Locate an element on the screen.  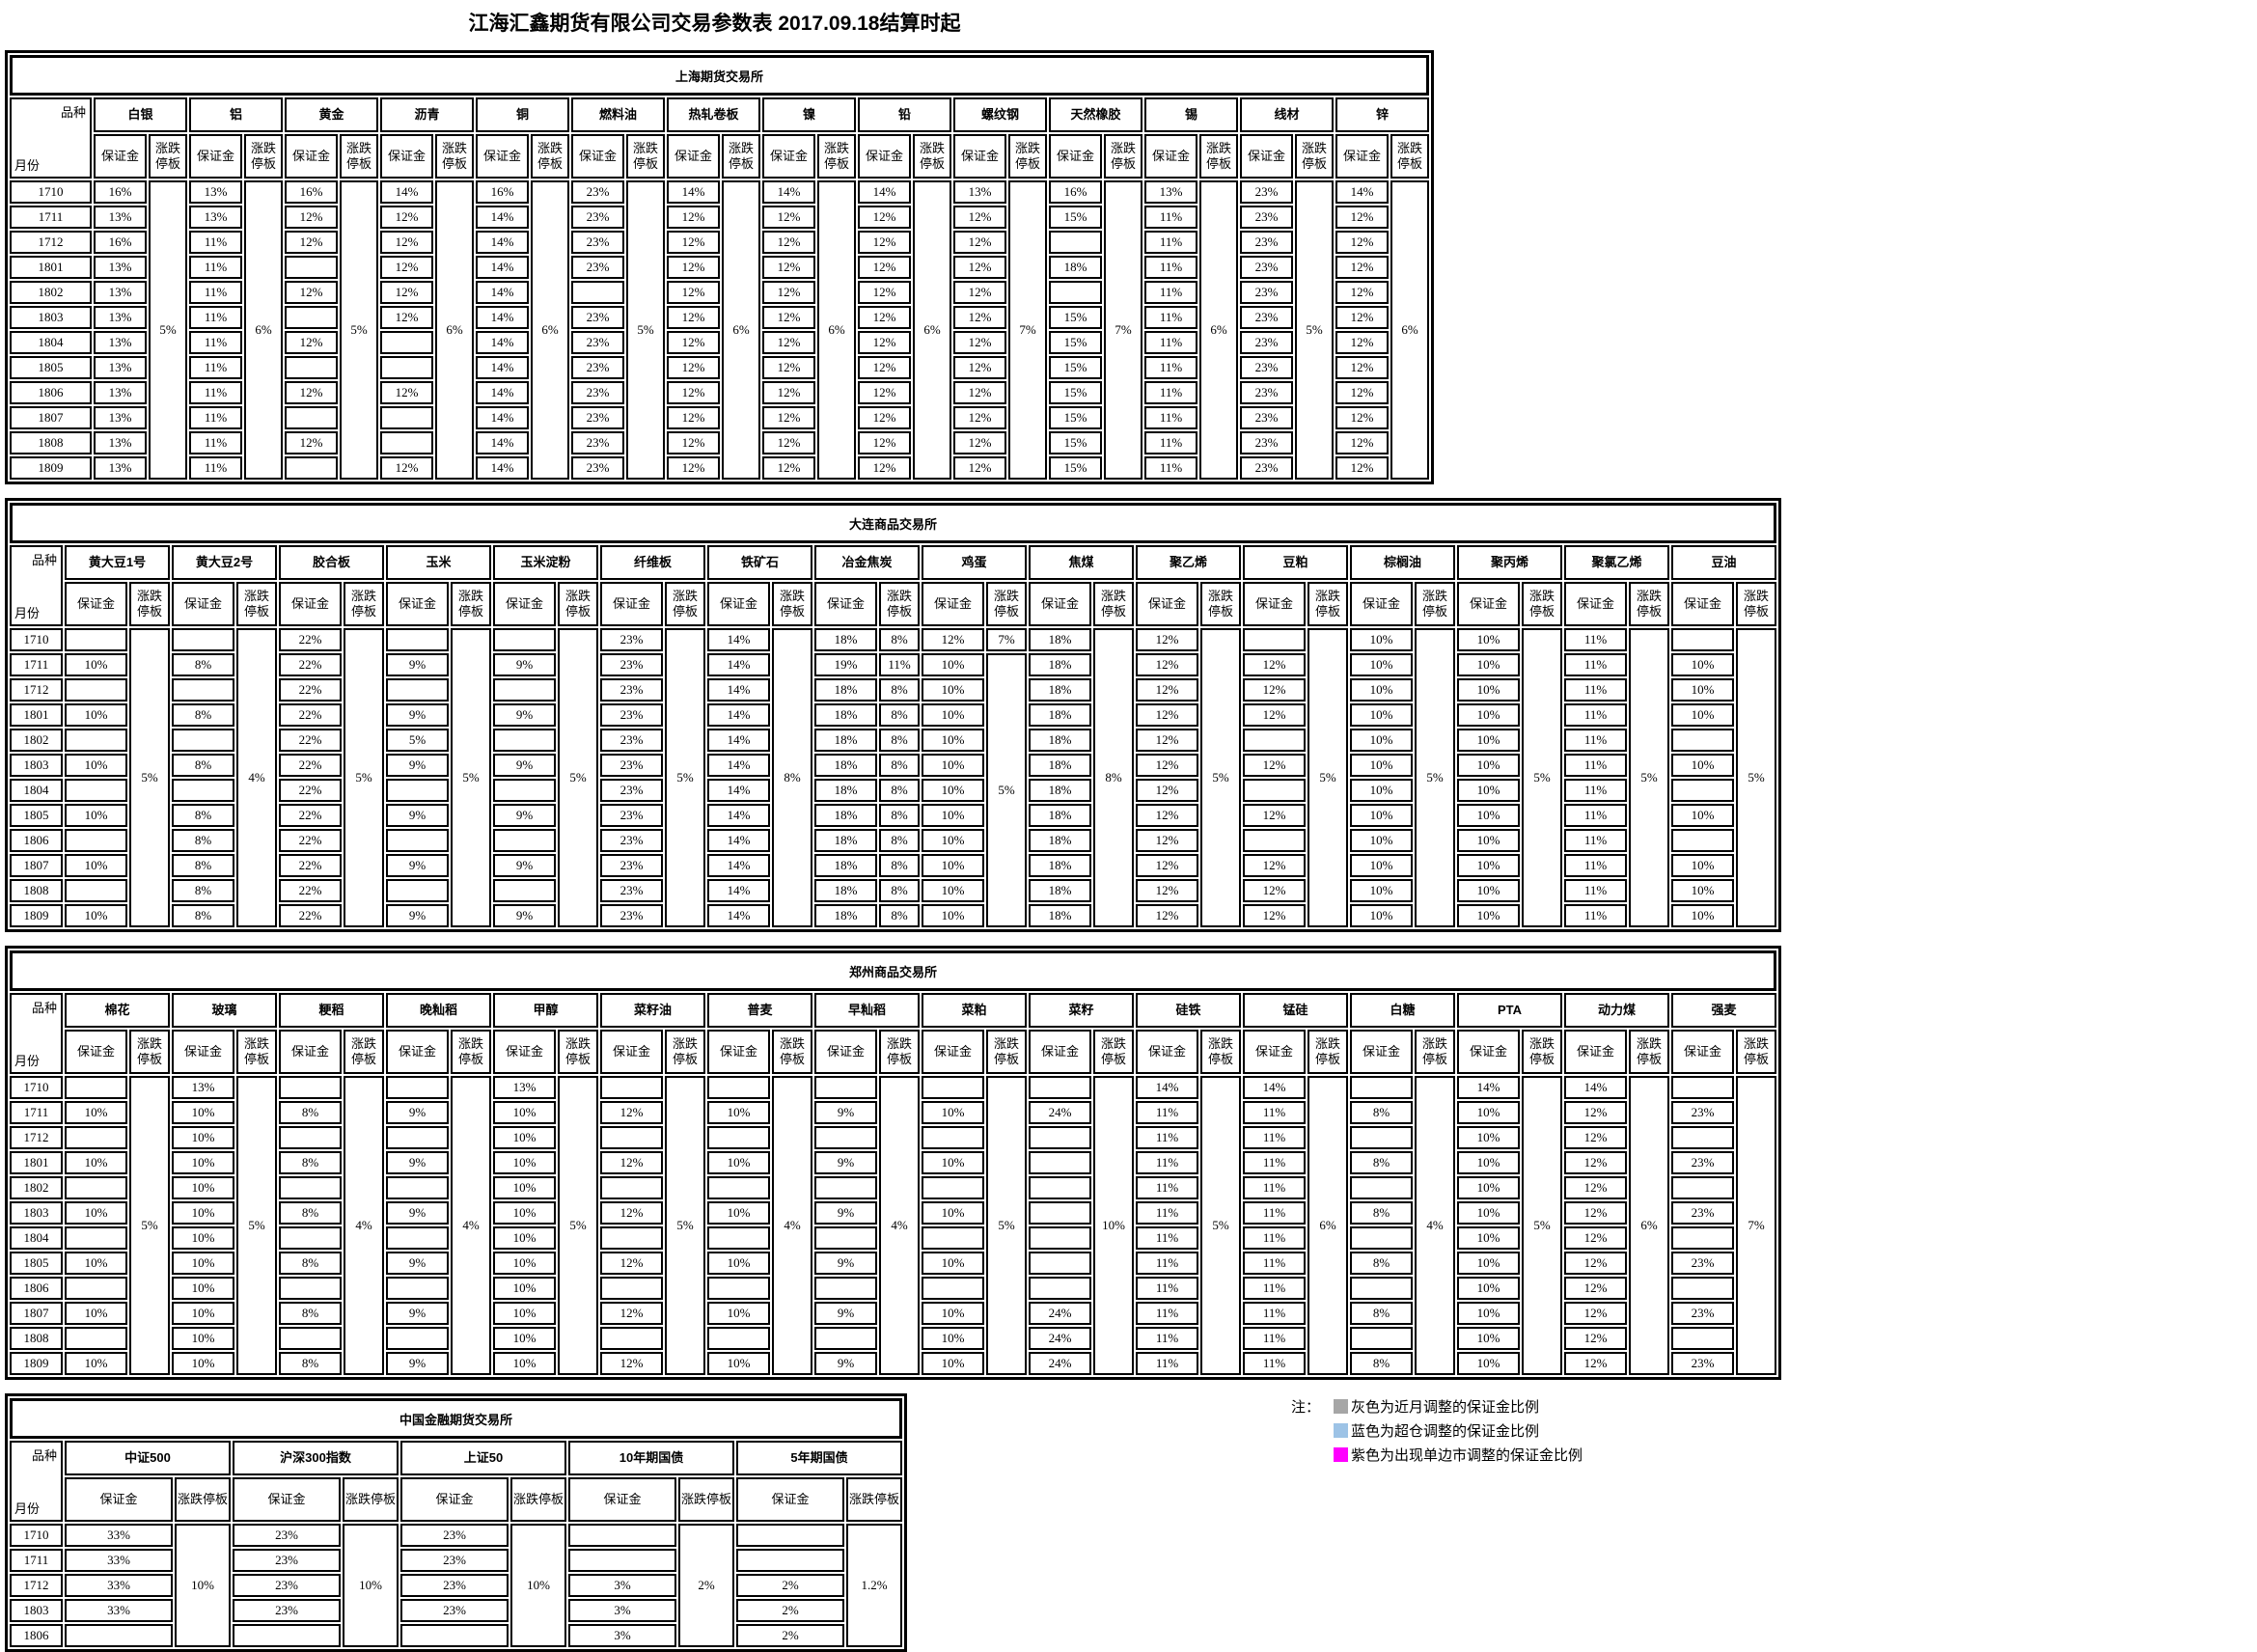
corner-top-label: 品种 is located at coordinates (73, 112).